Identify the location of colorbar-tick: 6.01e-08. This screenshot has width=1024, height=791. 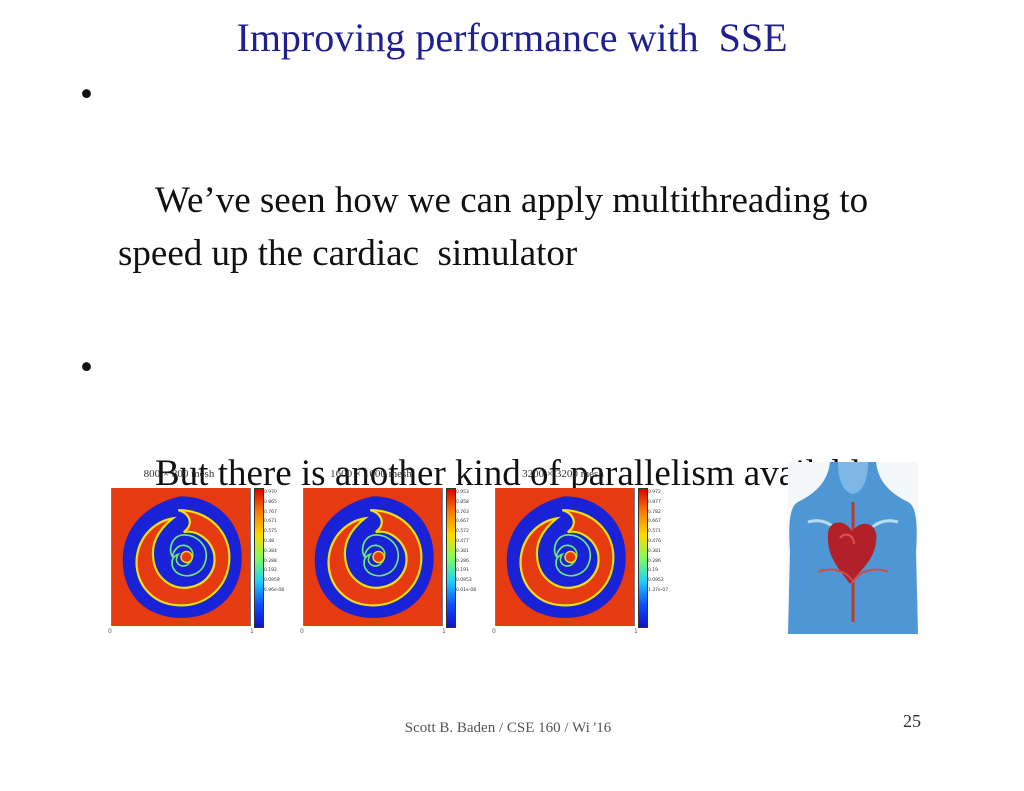
(466, 590).